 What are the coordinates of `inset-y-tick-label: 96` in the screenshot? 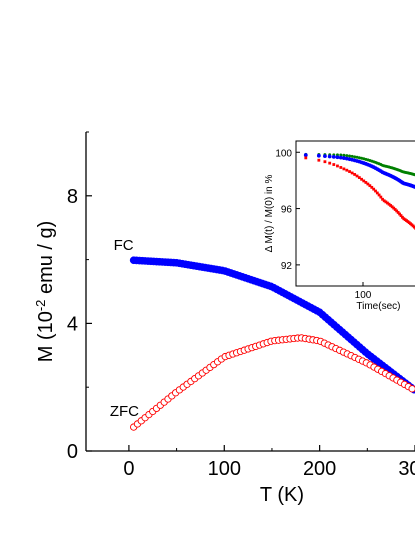 It's located at (287, 210).